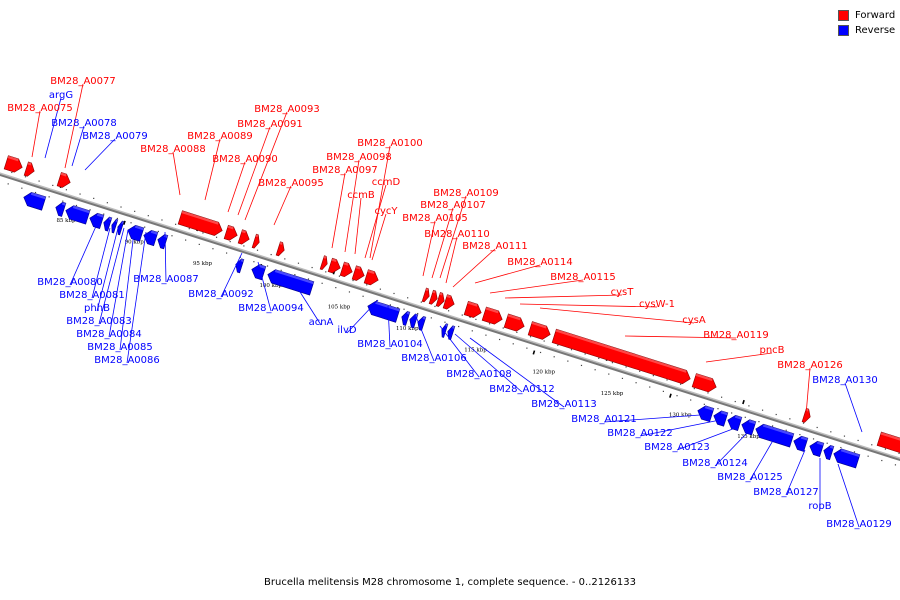 The height and width of the screenshot is (600, 900). What do you see at coordinates (534, 352) in the screenshot?
I see `major-tick` at bounding box center [534, 352].